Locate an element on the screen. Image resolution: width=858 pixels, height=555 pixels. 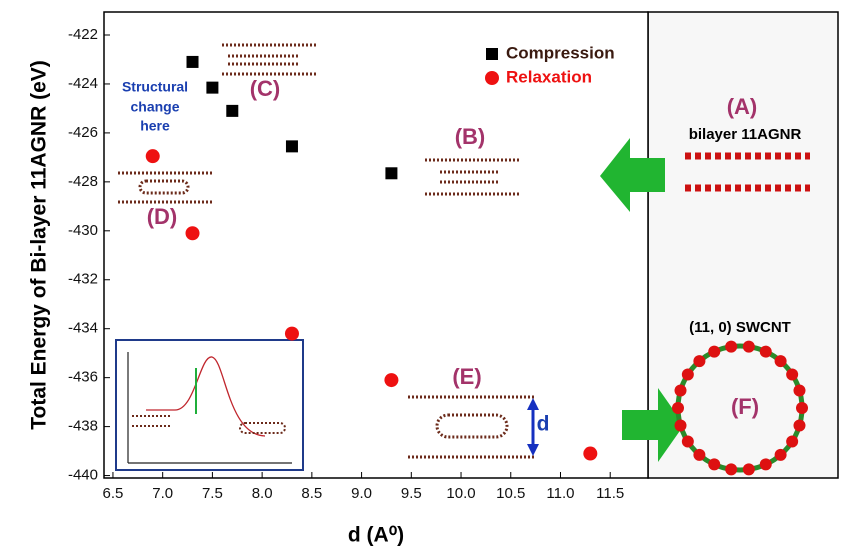
x-tick-label: 11.0 is located at coordinates (560, 493).